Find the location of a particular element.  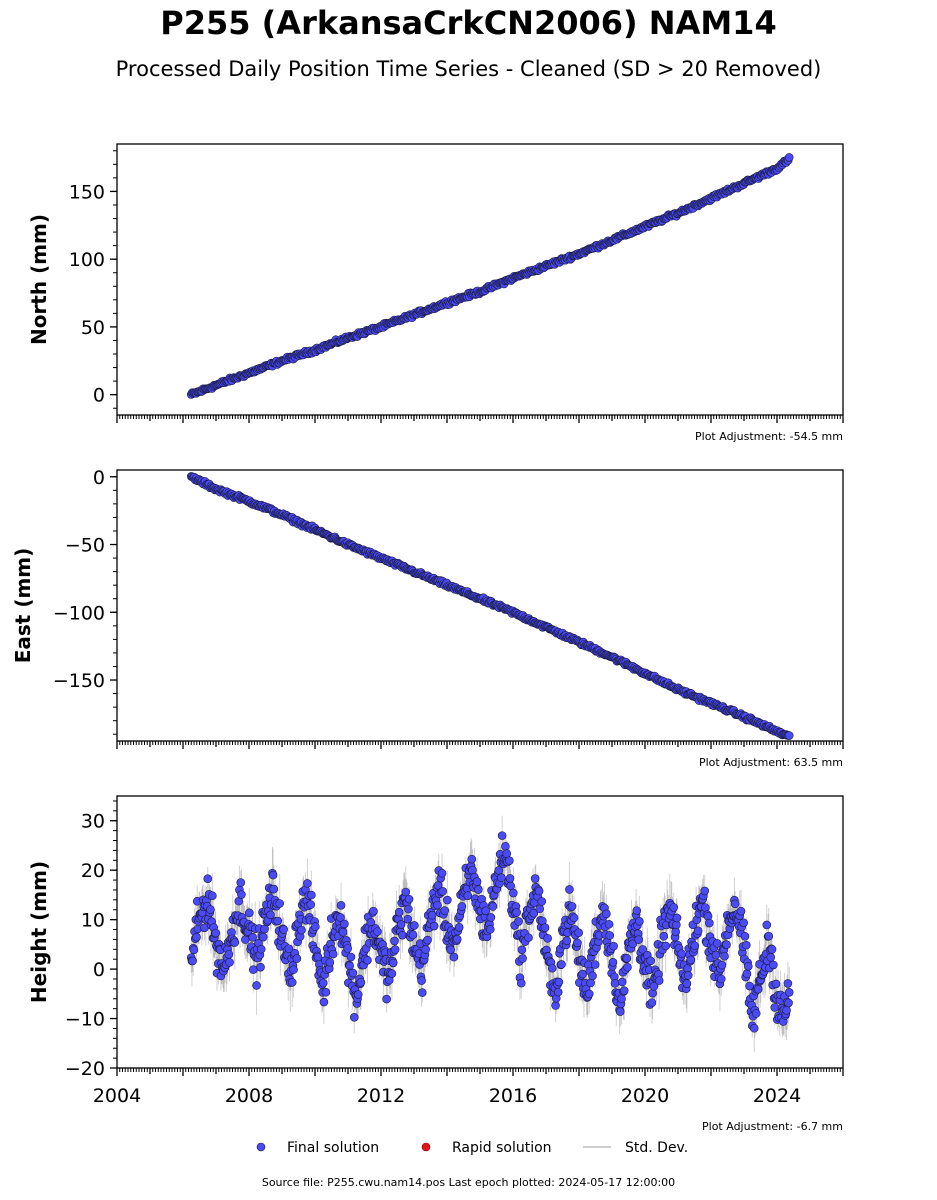

plot-adjustment-label: Plot Adjustment: -54.5 mm is located at coordinates (769, 436).